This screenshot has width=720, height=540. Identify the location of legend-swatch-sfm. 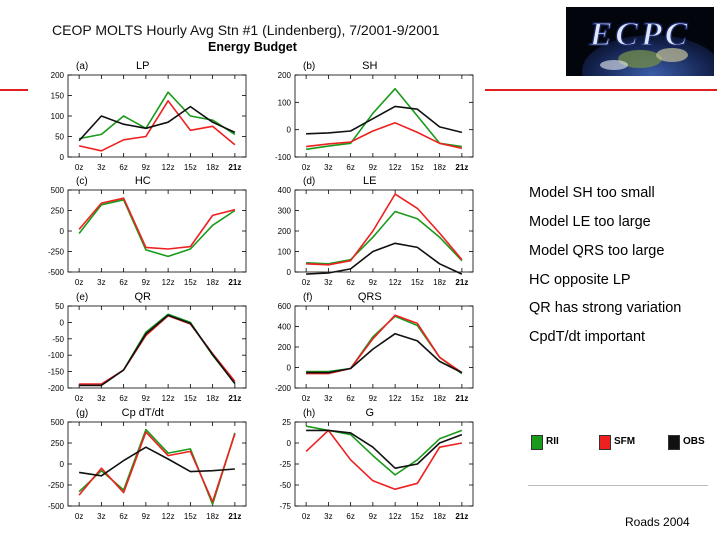
(605, 442).